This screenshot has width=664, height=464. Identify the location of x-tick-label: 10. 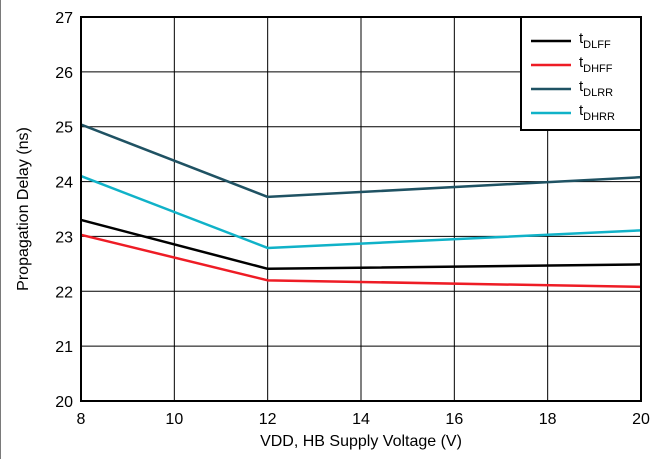
(174, 419).